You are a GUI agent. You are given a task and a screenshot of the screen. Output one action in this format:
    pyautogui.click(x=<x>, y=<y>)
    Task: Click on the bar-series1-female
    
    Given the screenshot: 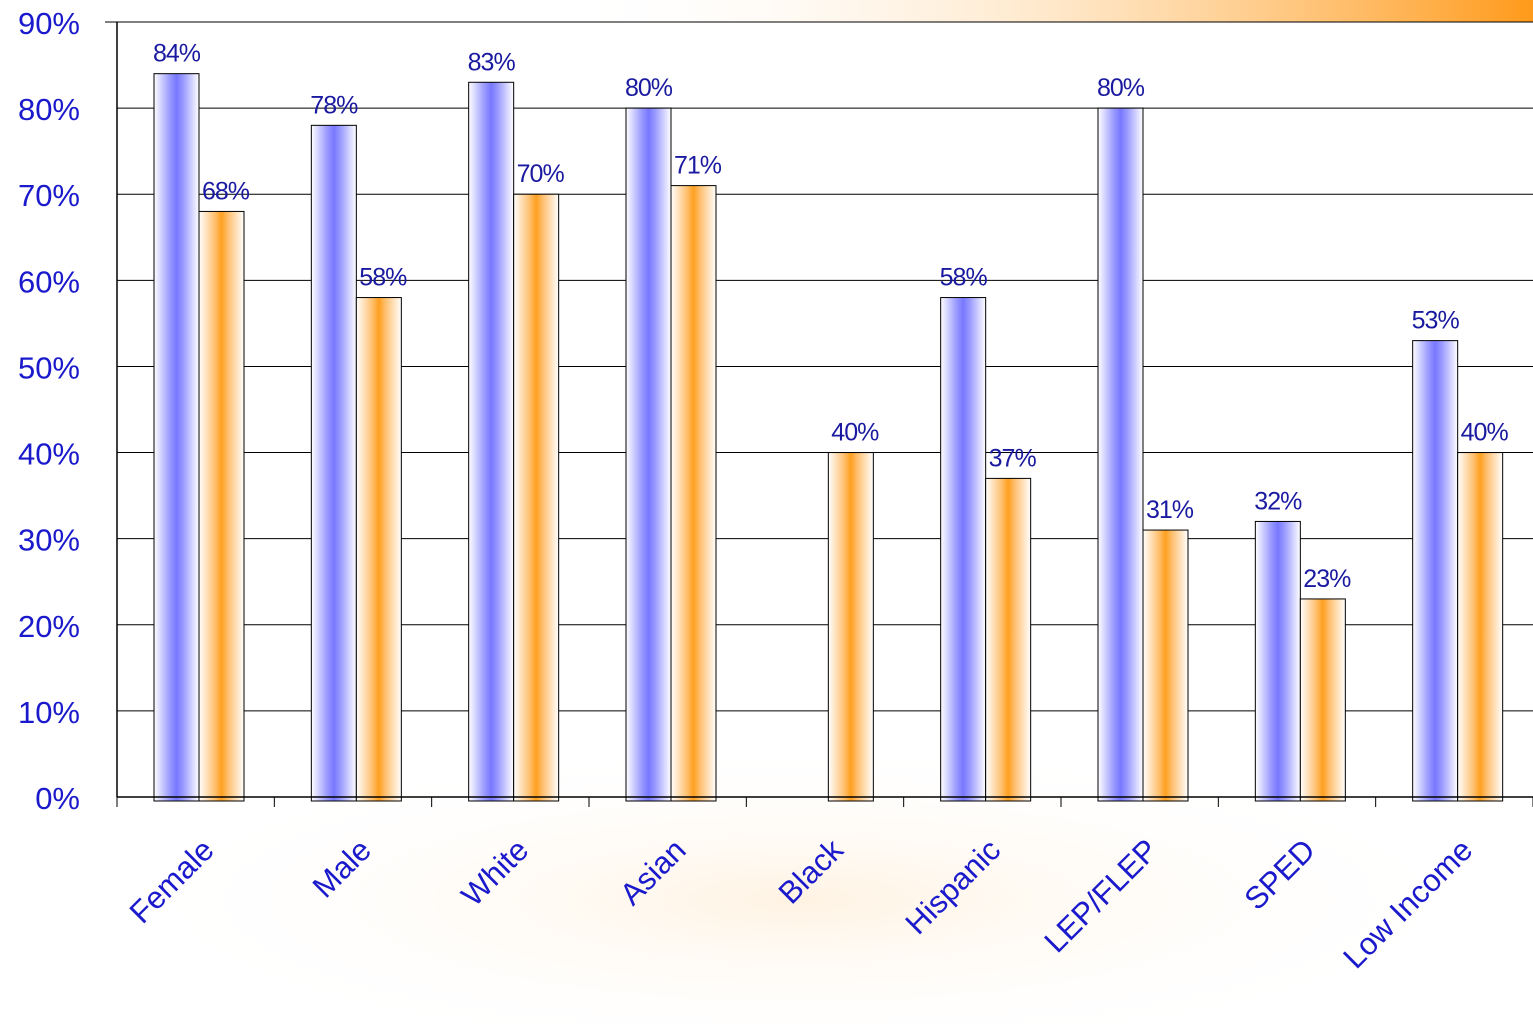 What is the action you would take?
    pyautogui.click(x=176, y=437)
    